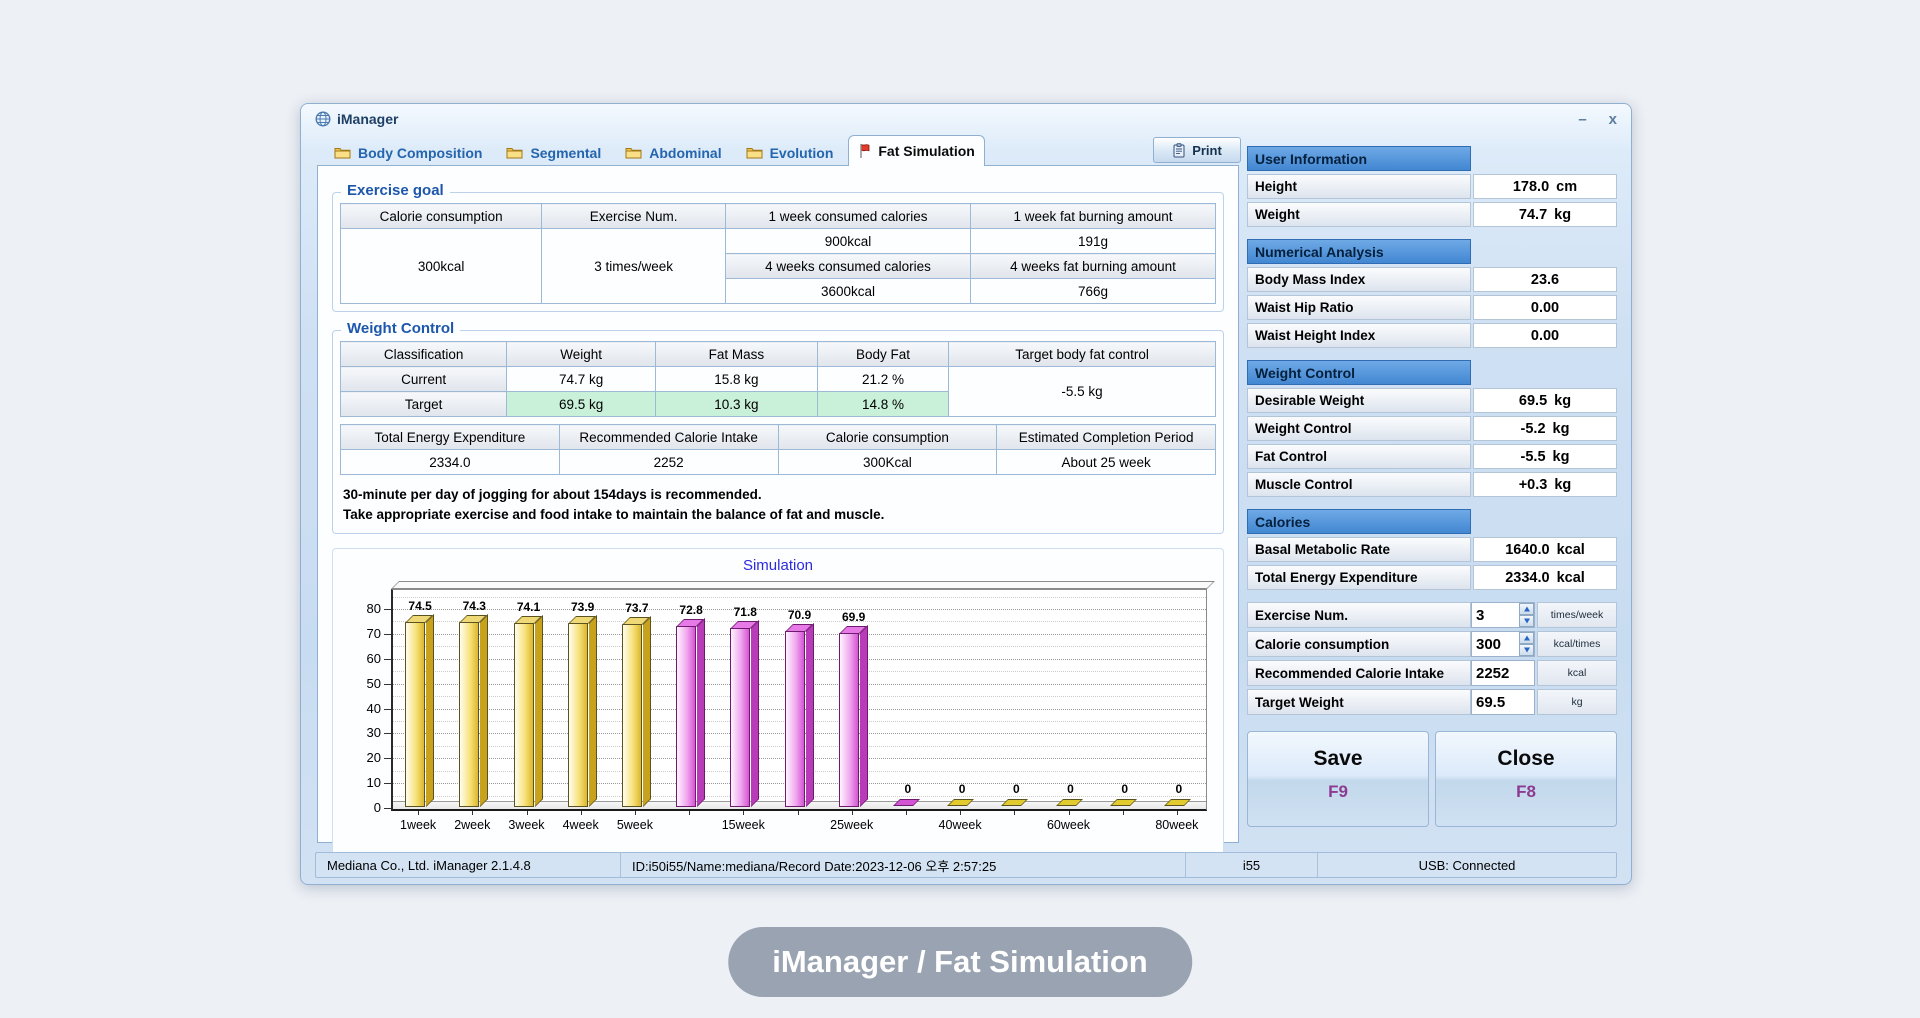 This screenshot has height=1018, width=1920. I want to click on exercise-goal-title: Exercise goal, so click(395, 190).